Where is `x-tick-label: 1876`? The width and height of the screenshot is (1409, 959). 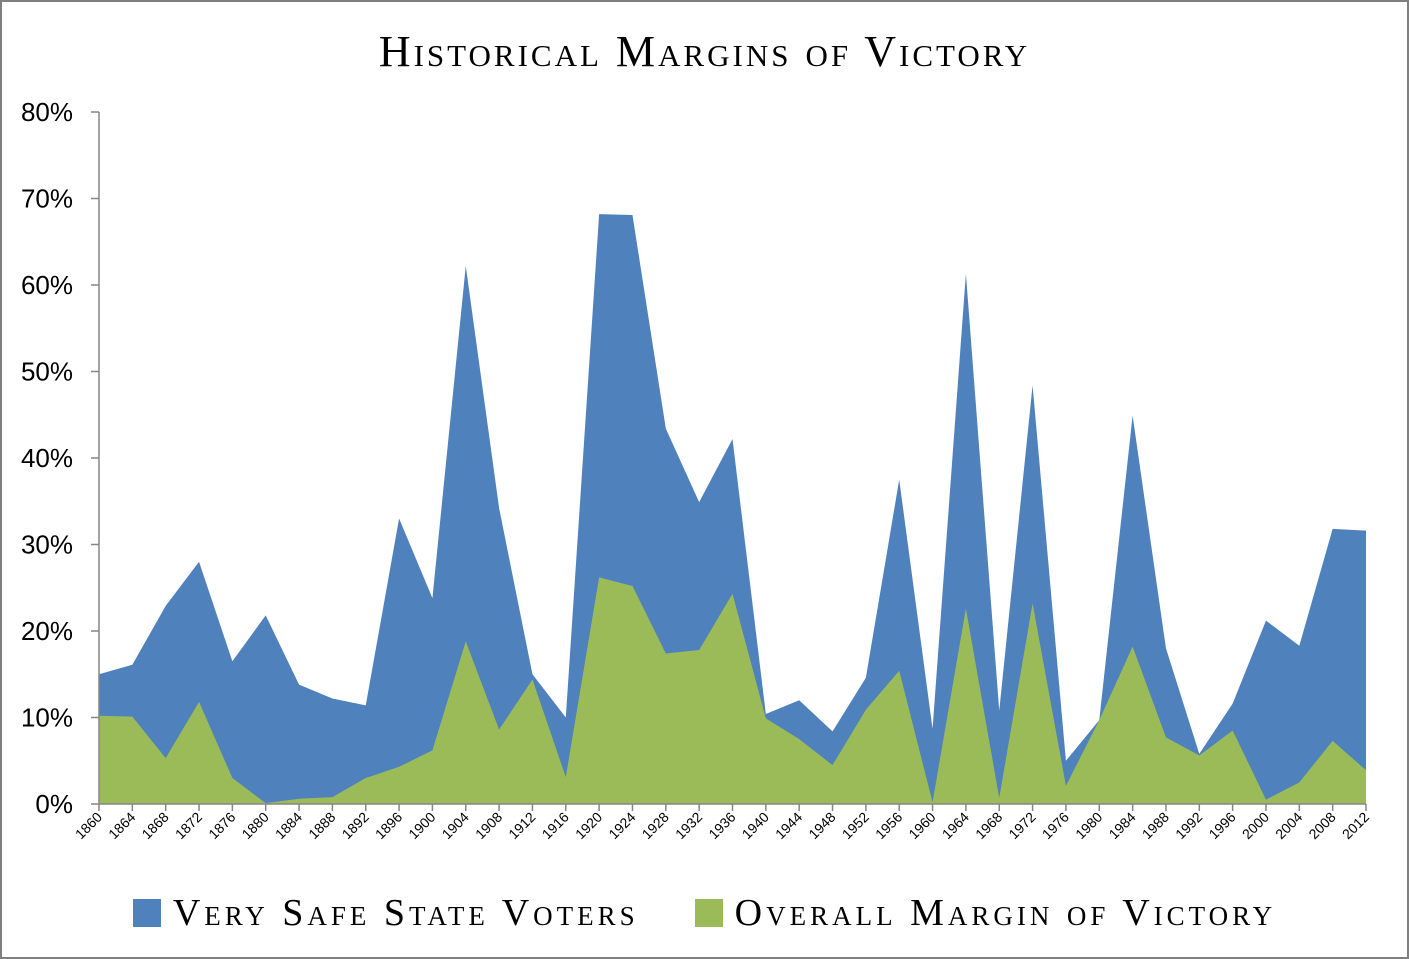 x-tick-label: 1876 is located at coordinates (221, 825).